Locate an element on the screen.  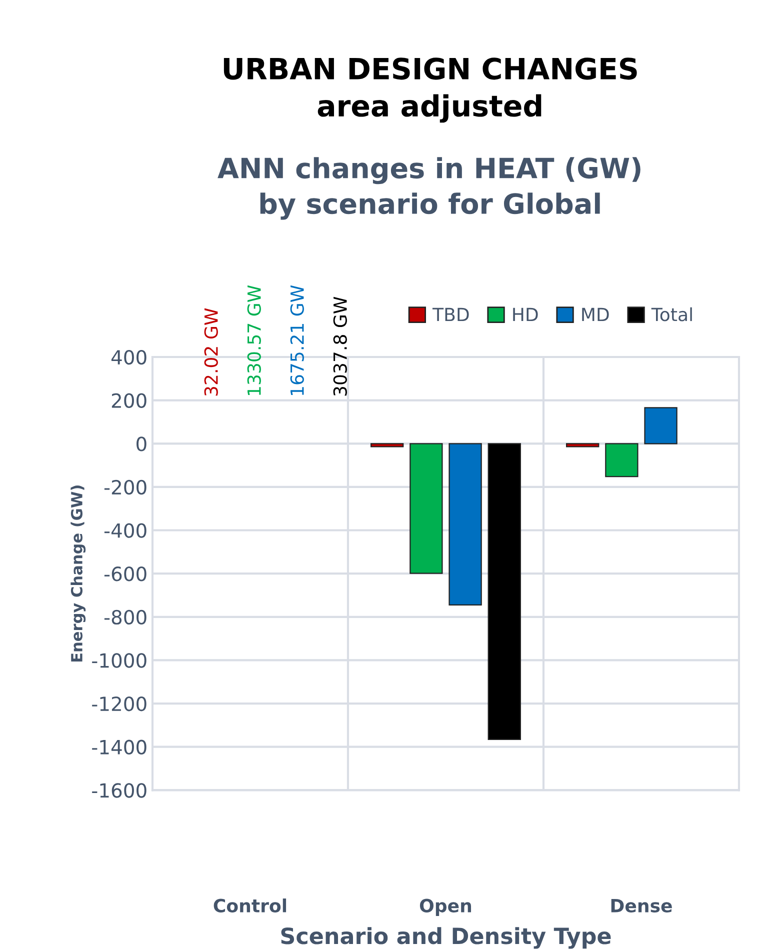
x-axis-title: Scenario and Density Type is located at coordinates (446, 938).